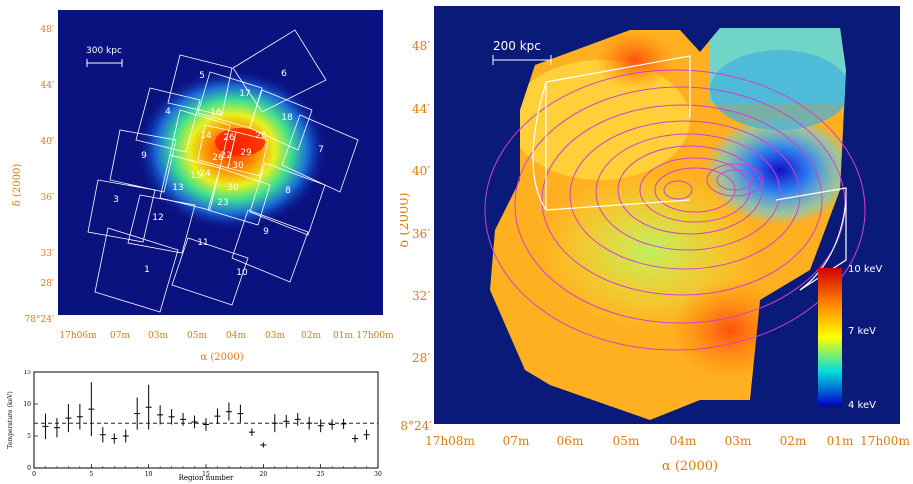  Describe the element at coordinates (690, 466) in the screenshot. I see `right-xlabel: α (2000)` at that location.